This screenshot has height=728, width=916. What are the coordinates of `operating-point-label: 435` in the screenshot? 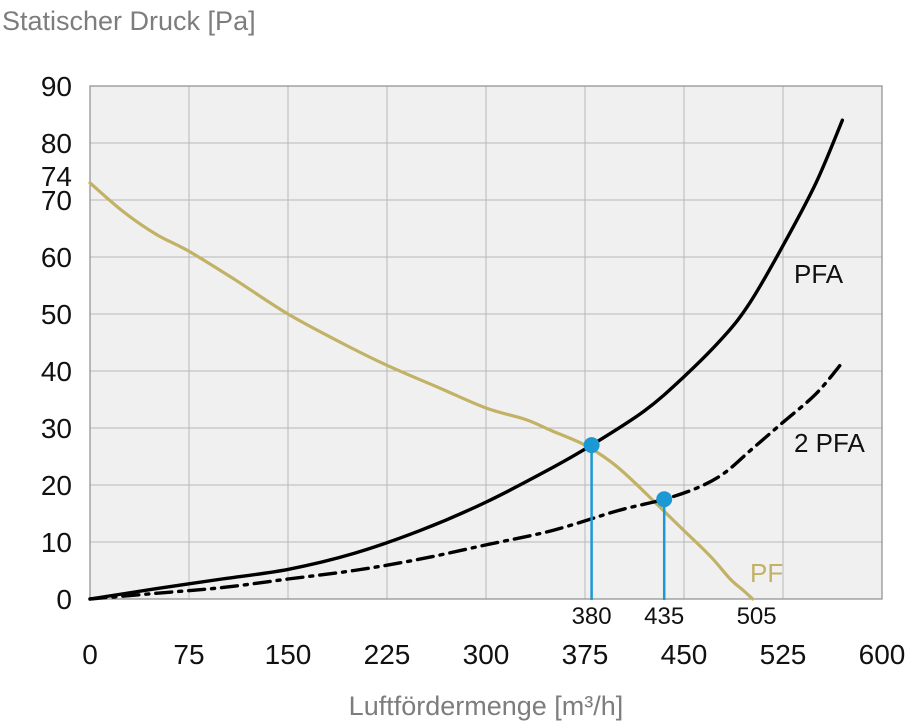 It's located at (664, 616).